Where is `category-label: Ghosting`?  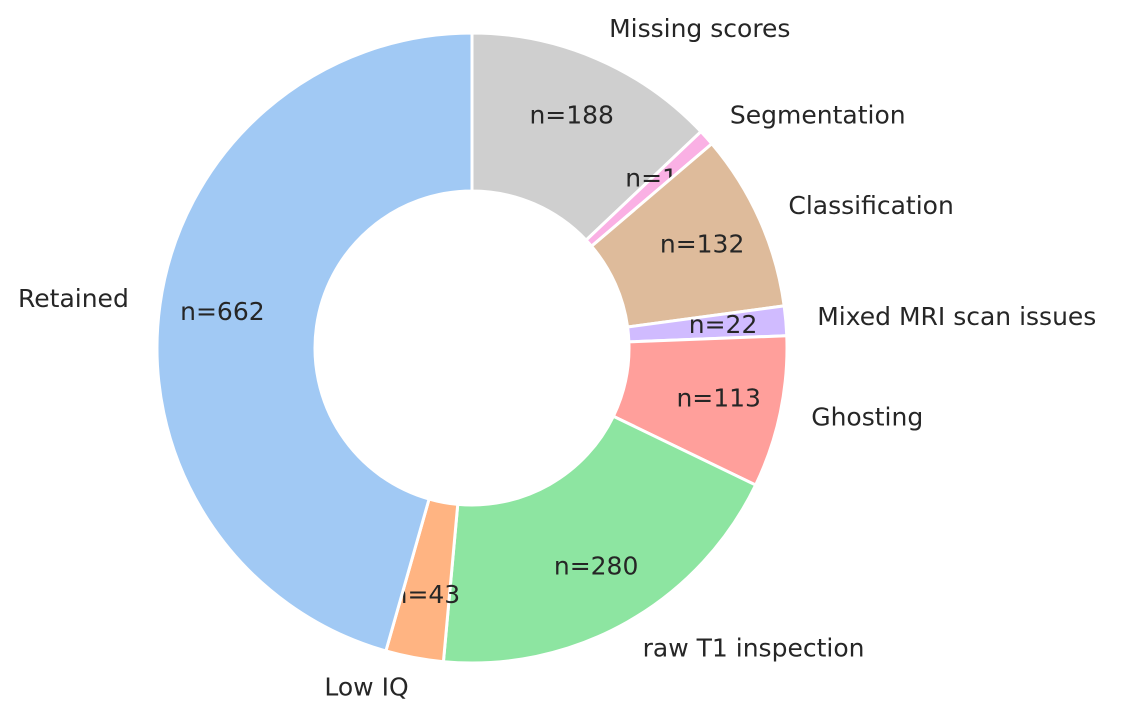 category-label: Ghosting is located at coordinates (867, 417).